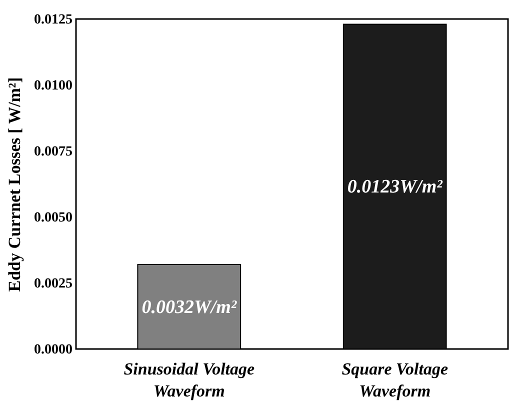 This screenshot has height=409, width=530. I want to click on x-tick-label: Sinusoidal Voltage Waveform, so click(190, 380).